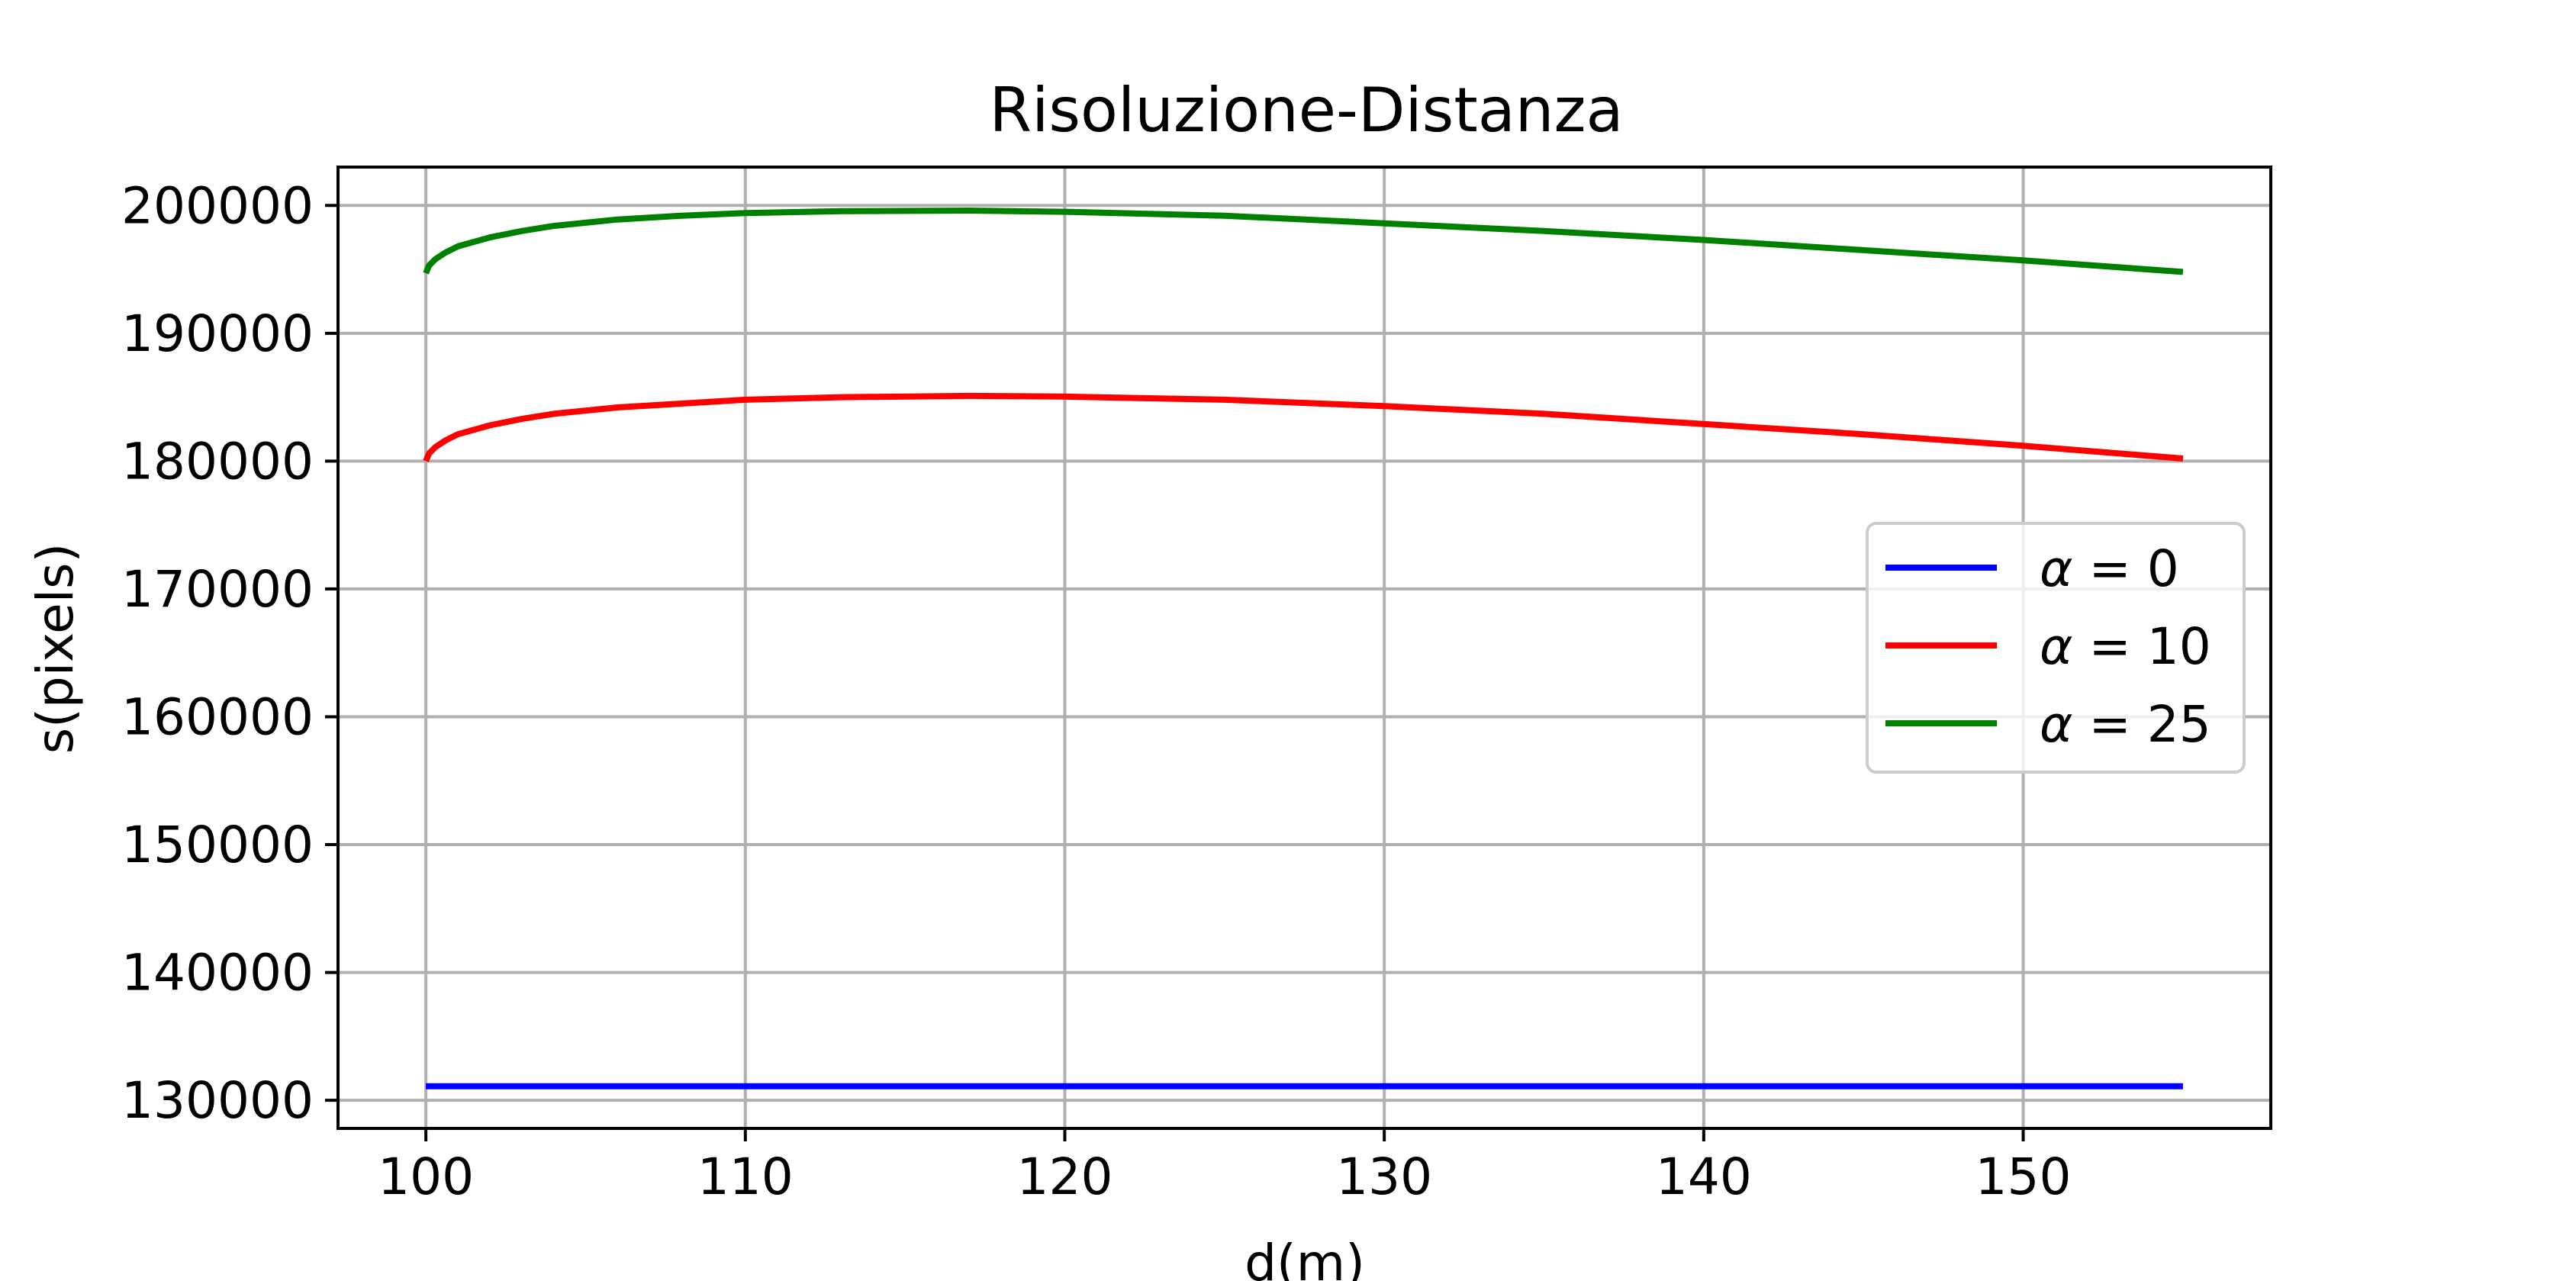 This screenshot has height=1281, width=2576. I want to click on y-tick-label: 130000, so click(217, 1100).